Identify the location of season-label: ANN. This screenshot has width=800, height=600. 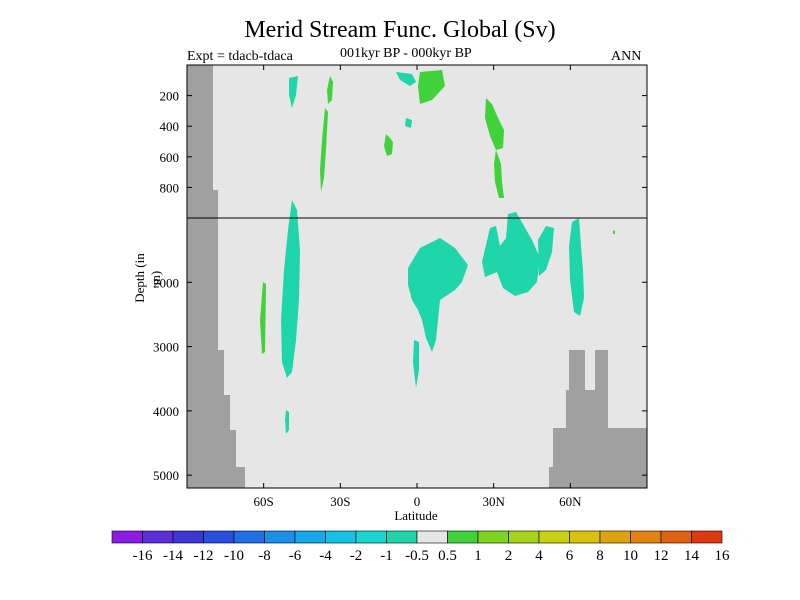
(626, 56).